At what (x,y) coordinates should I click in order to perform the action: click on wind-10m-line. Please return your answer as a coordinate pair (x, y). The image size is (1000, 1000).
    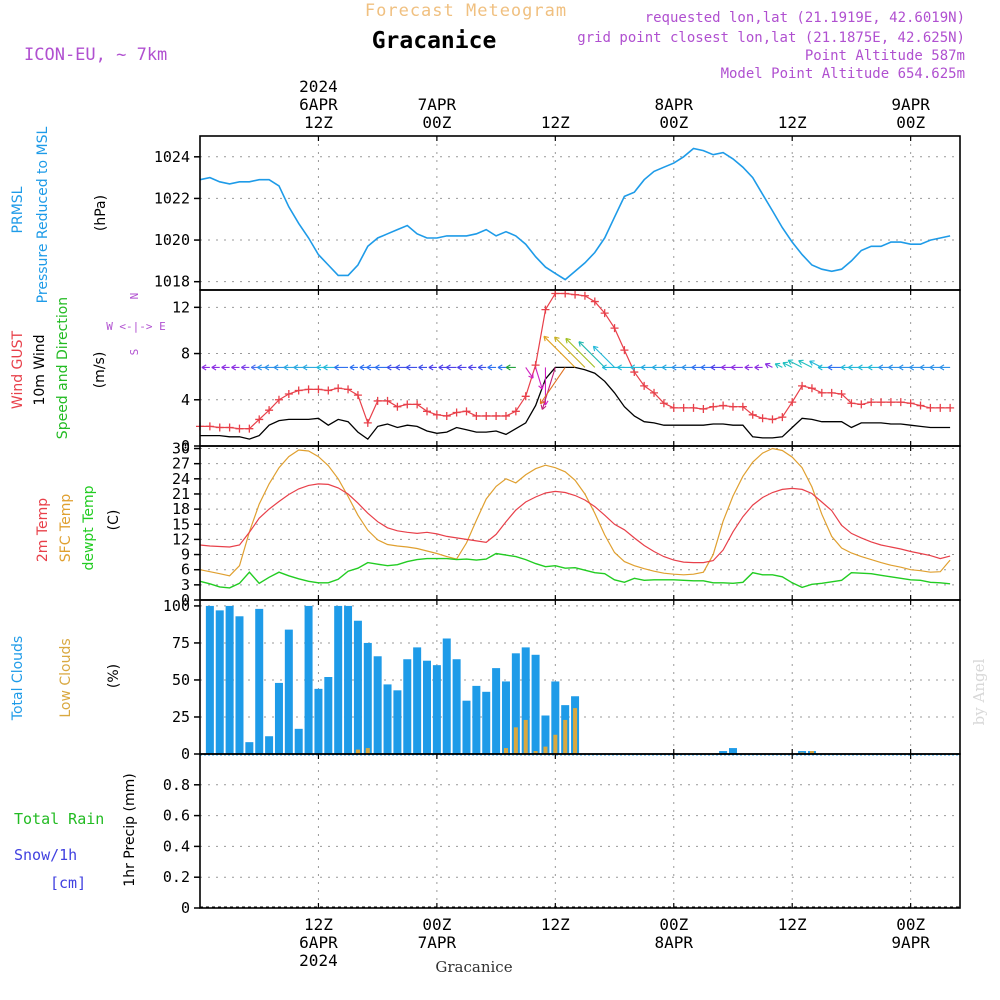
    Looking at the image, I should click on (575, 403).